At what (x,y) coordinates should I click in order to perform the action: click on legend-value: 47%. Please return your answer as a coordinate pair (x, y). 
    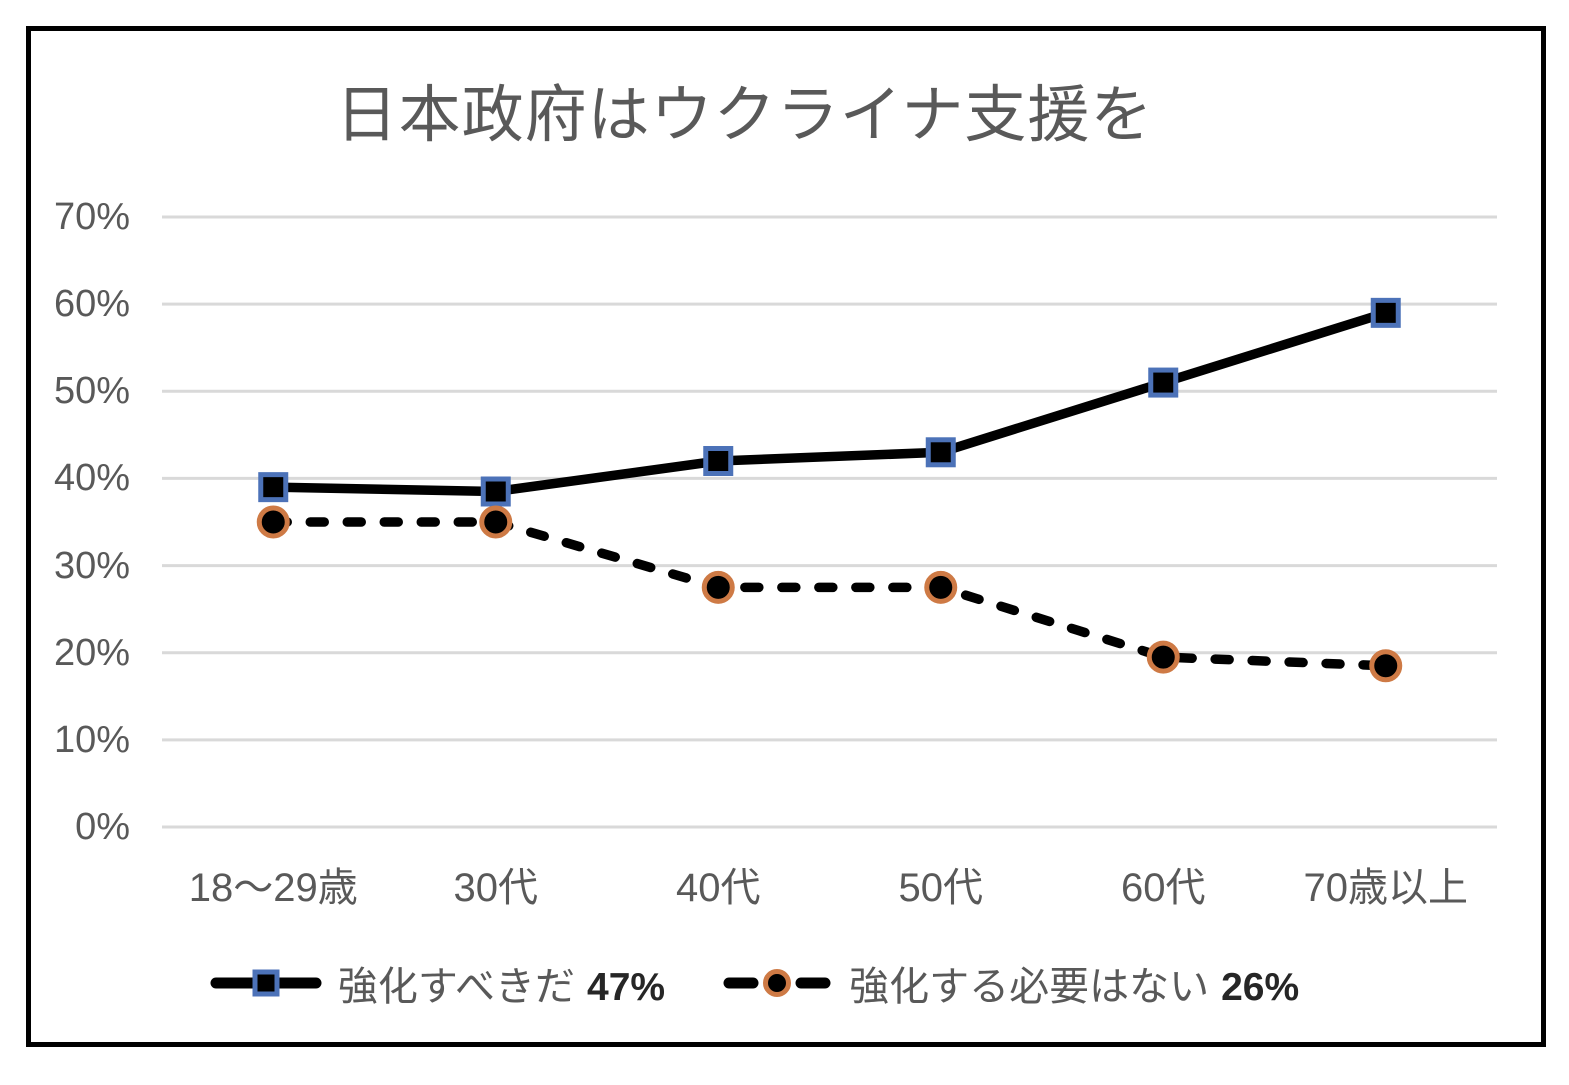
    Looking at the image, I should click on (626, 987).